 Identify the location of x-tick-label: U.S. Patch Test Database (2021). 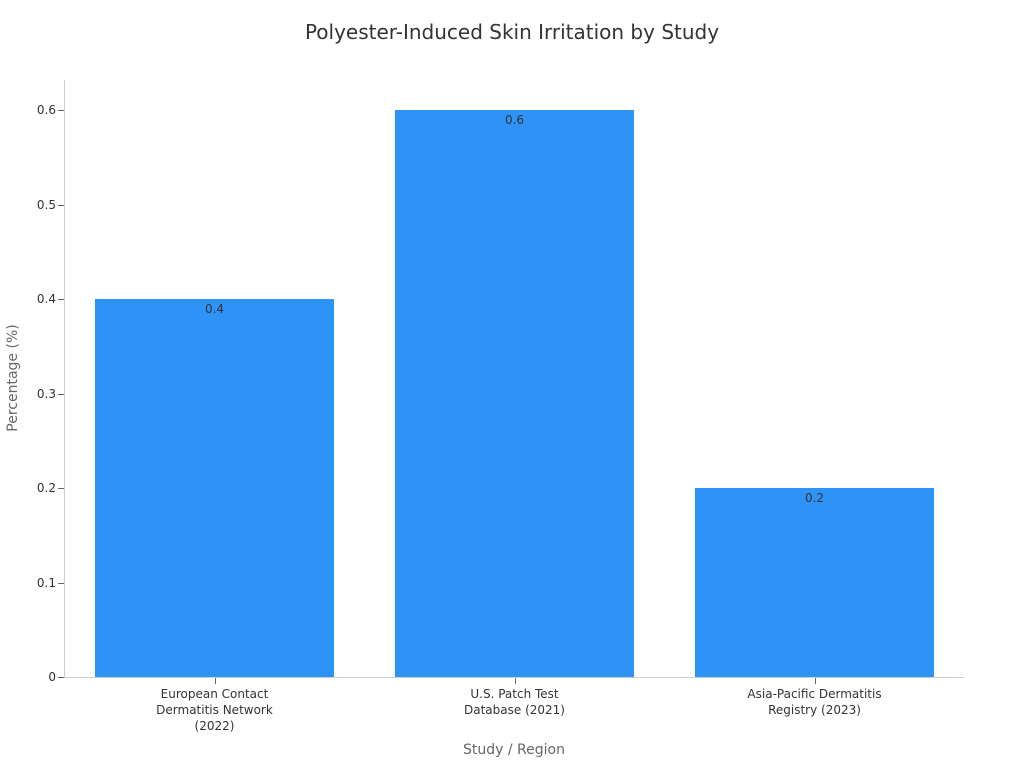
(514, 702).